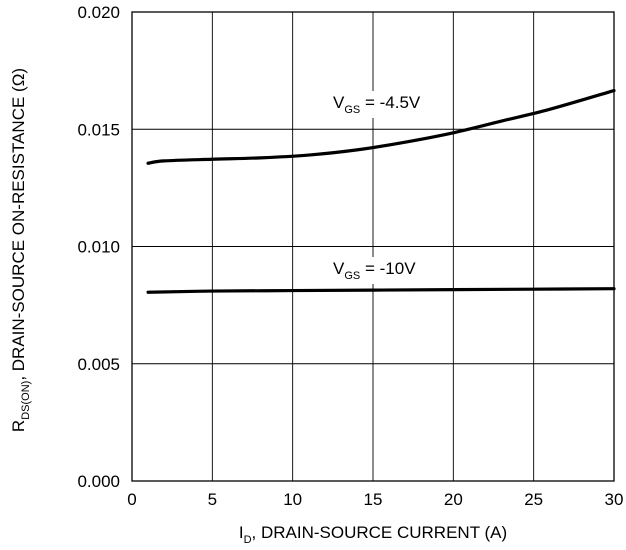  What do you see at coordinates (373, 499) in the screenshot?
I see `x-tick-label: 15` at bounding box center [373, 499].